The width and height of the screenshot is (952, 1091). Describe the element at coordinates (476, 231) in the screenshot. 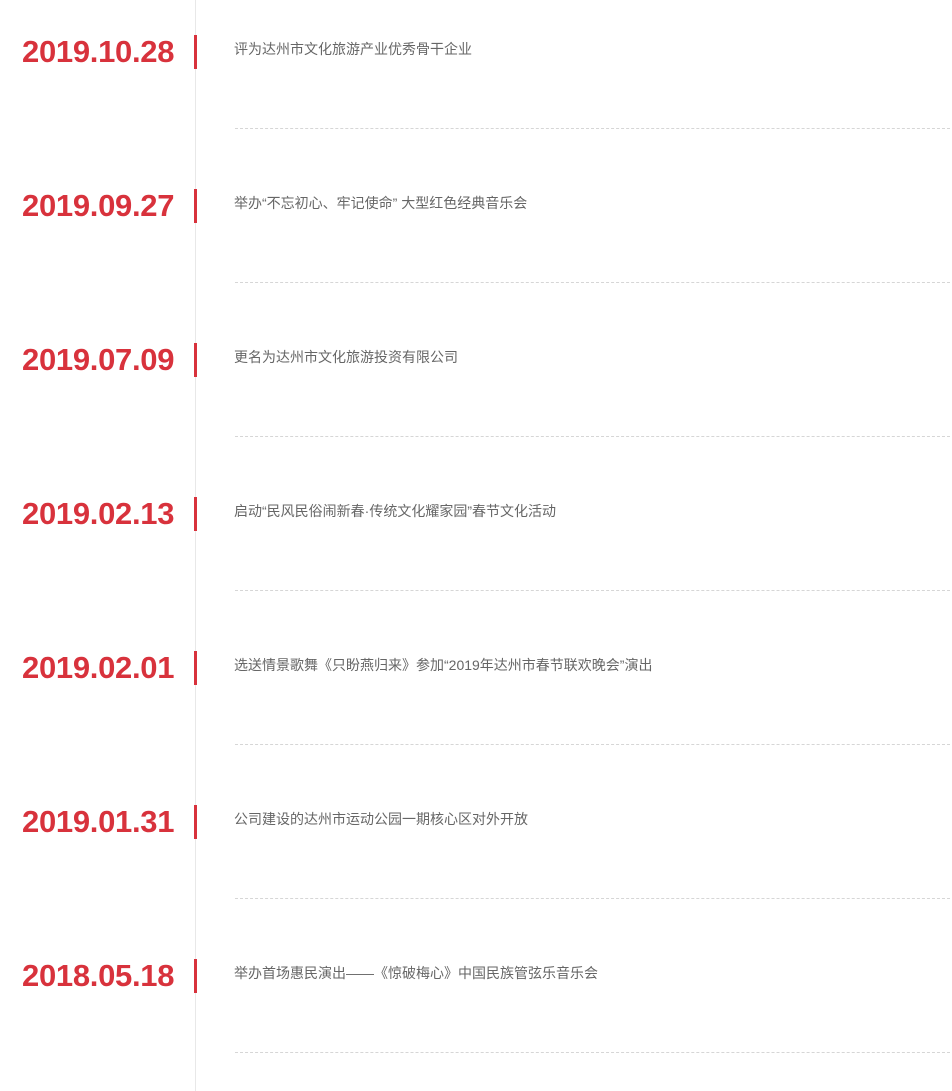

I see `timeline-item: 2019.09.27 举办“不忘初心、牢记使命” 大型红色经典音乐会` at that location.